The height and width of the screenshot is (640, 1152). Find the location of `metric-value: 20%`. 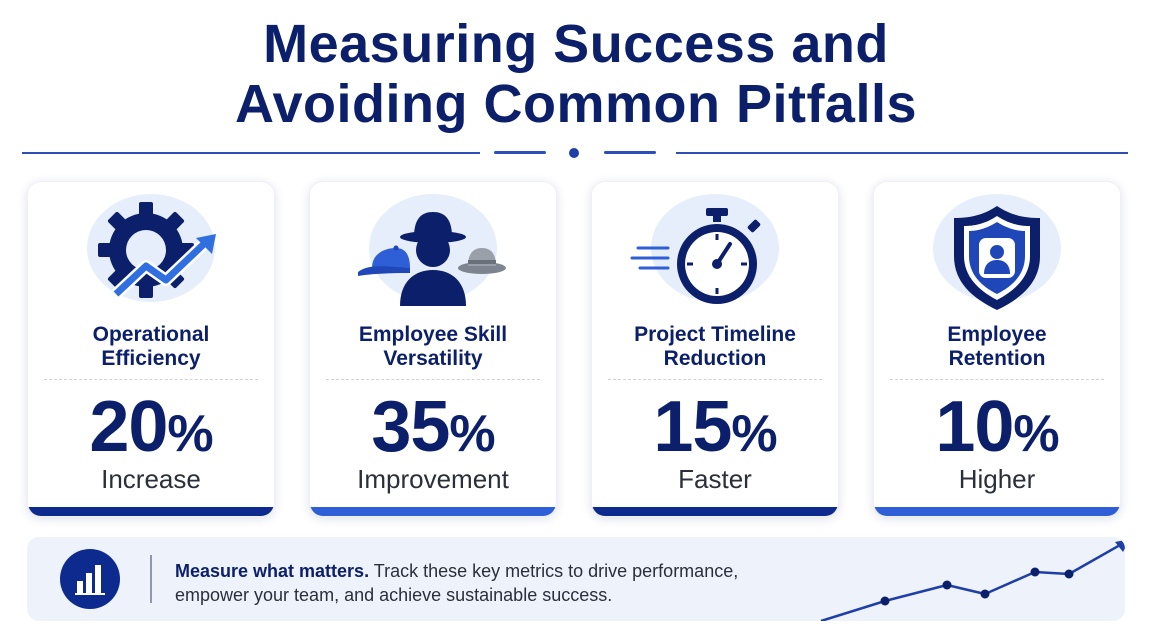

metric-value: 20% is located at coordinates (151, 430).